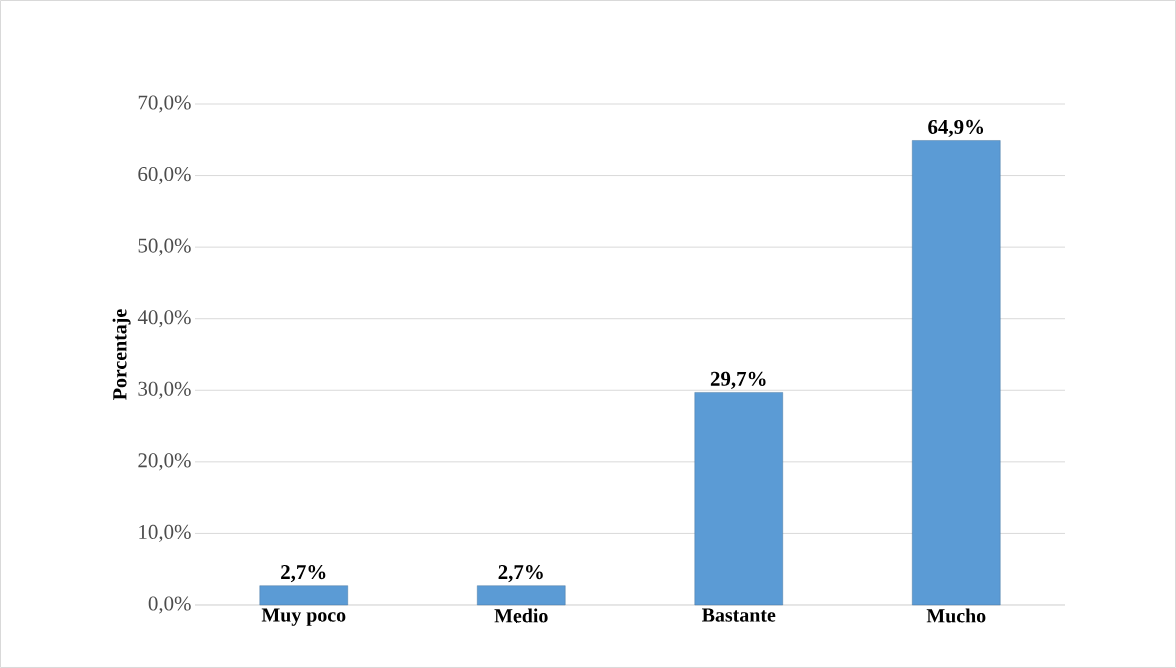 The image size is (1176, 668). What do you see at coordinates (165, 533) in the screenshot?
I see `y-tick-label: 10,0%` at bounding box center [165, 533].